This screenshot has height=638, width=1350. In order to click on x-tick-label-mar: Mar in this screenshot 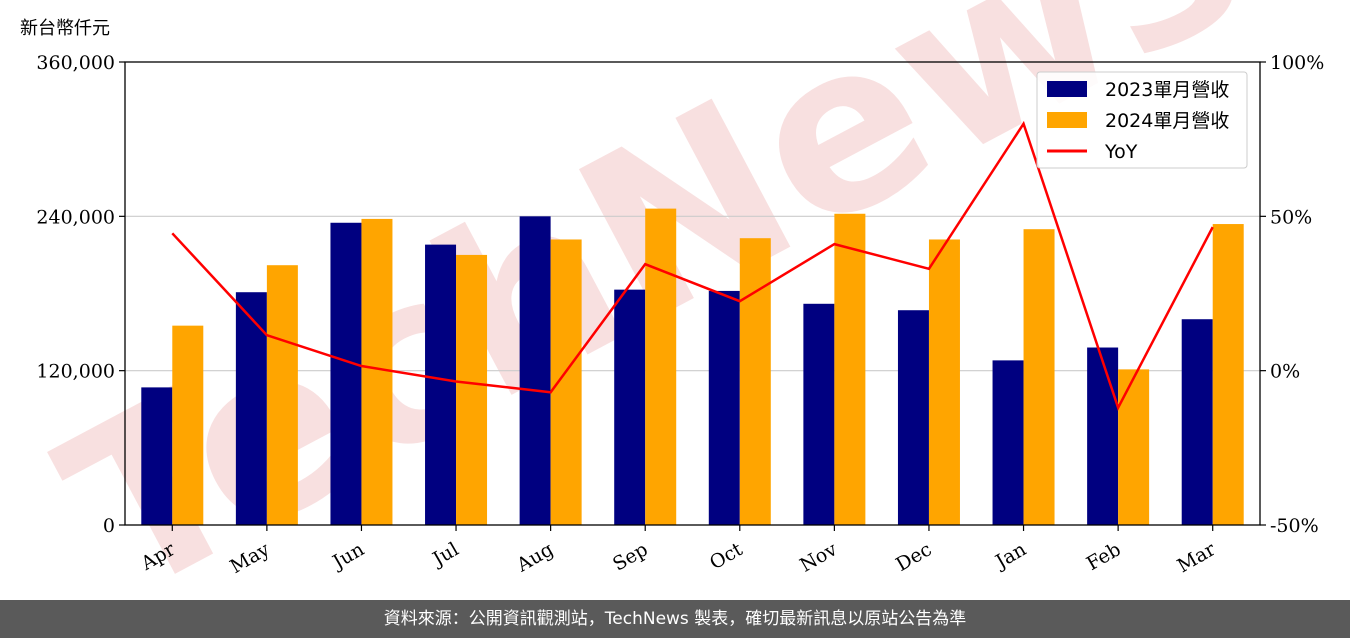, I will do `click(1197, 557)`.